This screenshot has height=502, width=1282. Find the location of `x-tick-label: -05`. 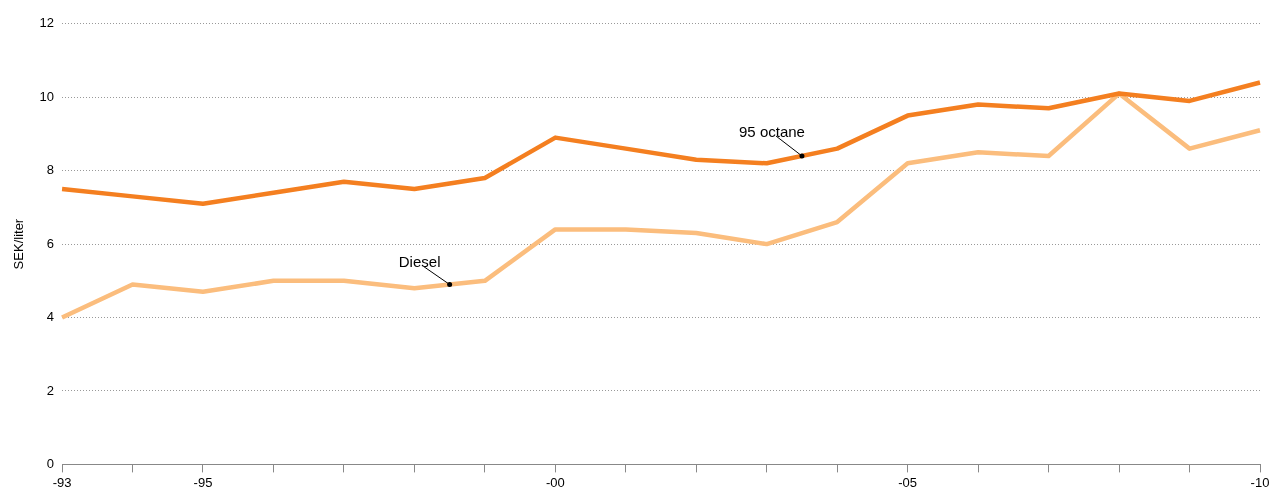

x-tick-label: -05 is located at coordinates (908, 482).